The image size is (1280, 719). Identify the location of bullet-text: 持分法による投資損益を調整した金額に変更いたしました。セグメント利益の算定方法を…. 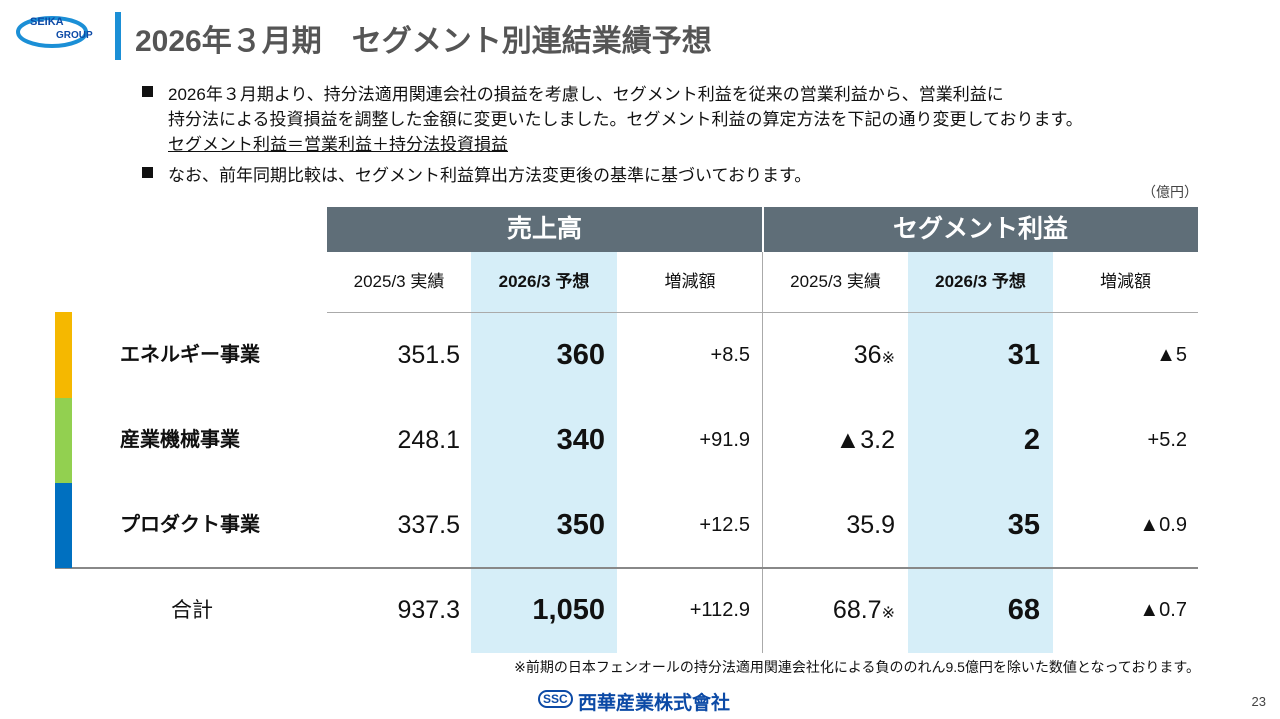
(625, 119).